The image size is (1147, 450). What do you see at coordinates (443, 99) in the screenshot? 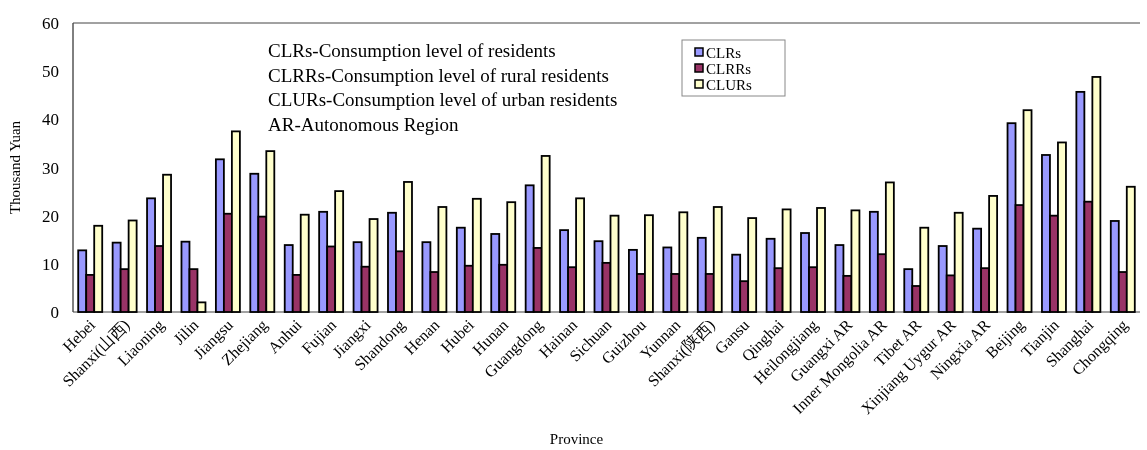
I see `annotation: CLURs-Consumption level of urban residents` at bounding box center [443, 99].